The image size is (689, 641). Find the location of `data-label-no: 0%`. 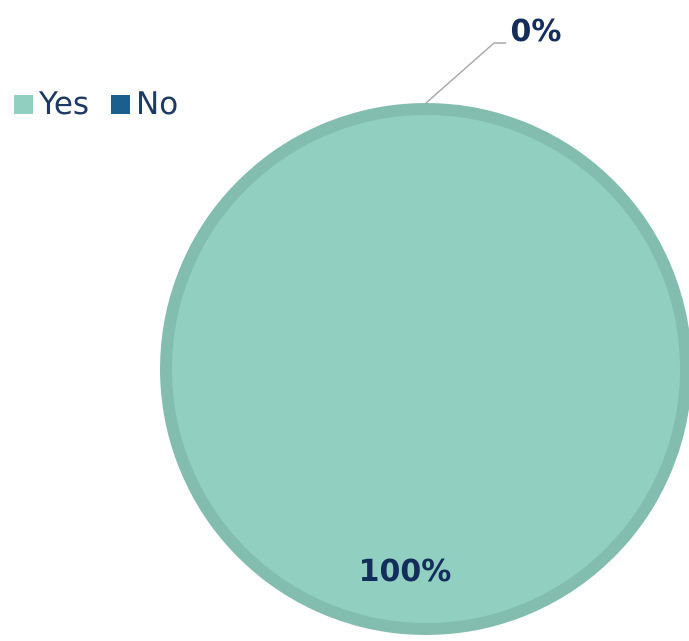

data-label-no: 0% is located at coordinates (536, 31).